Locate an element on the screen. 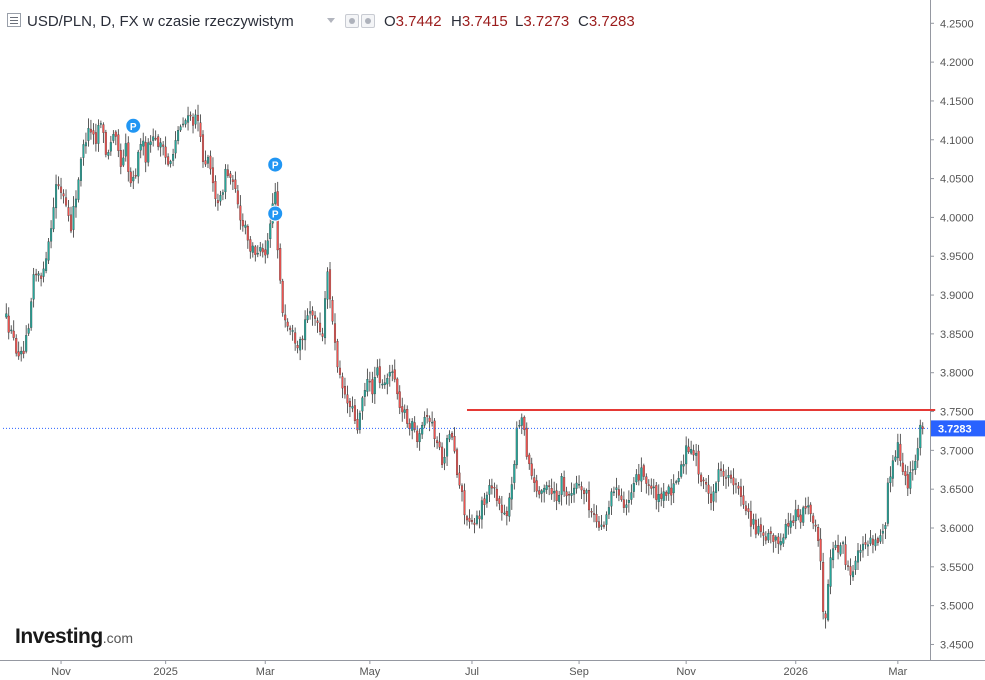 This screenshot has width=985, height=680. ohlc-open: O3.7442 is located at coordinates (413, 21).